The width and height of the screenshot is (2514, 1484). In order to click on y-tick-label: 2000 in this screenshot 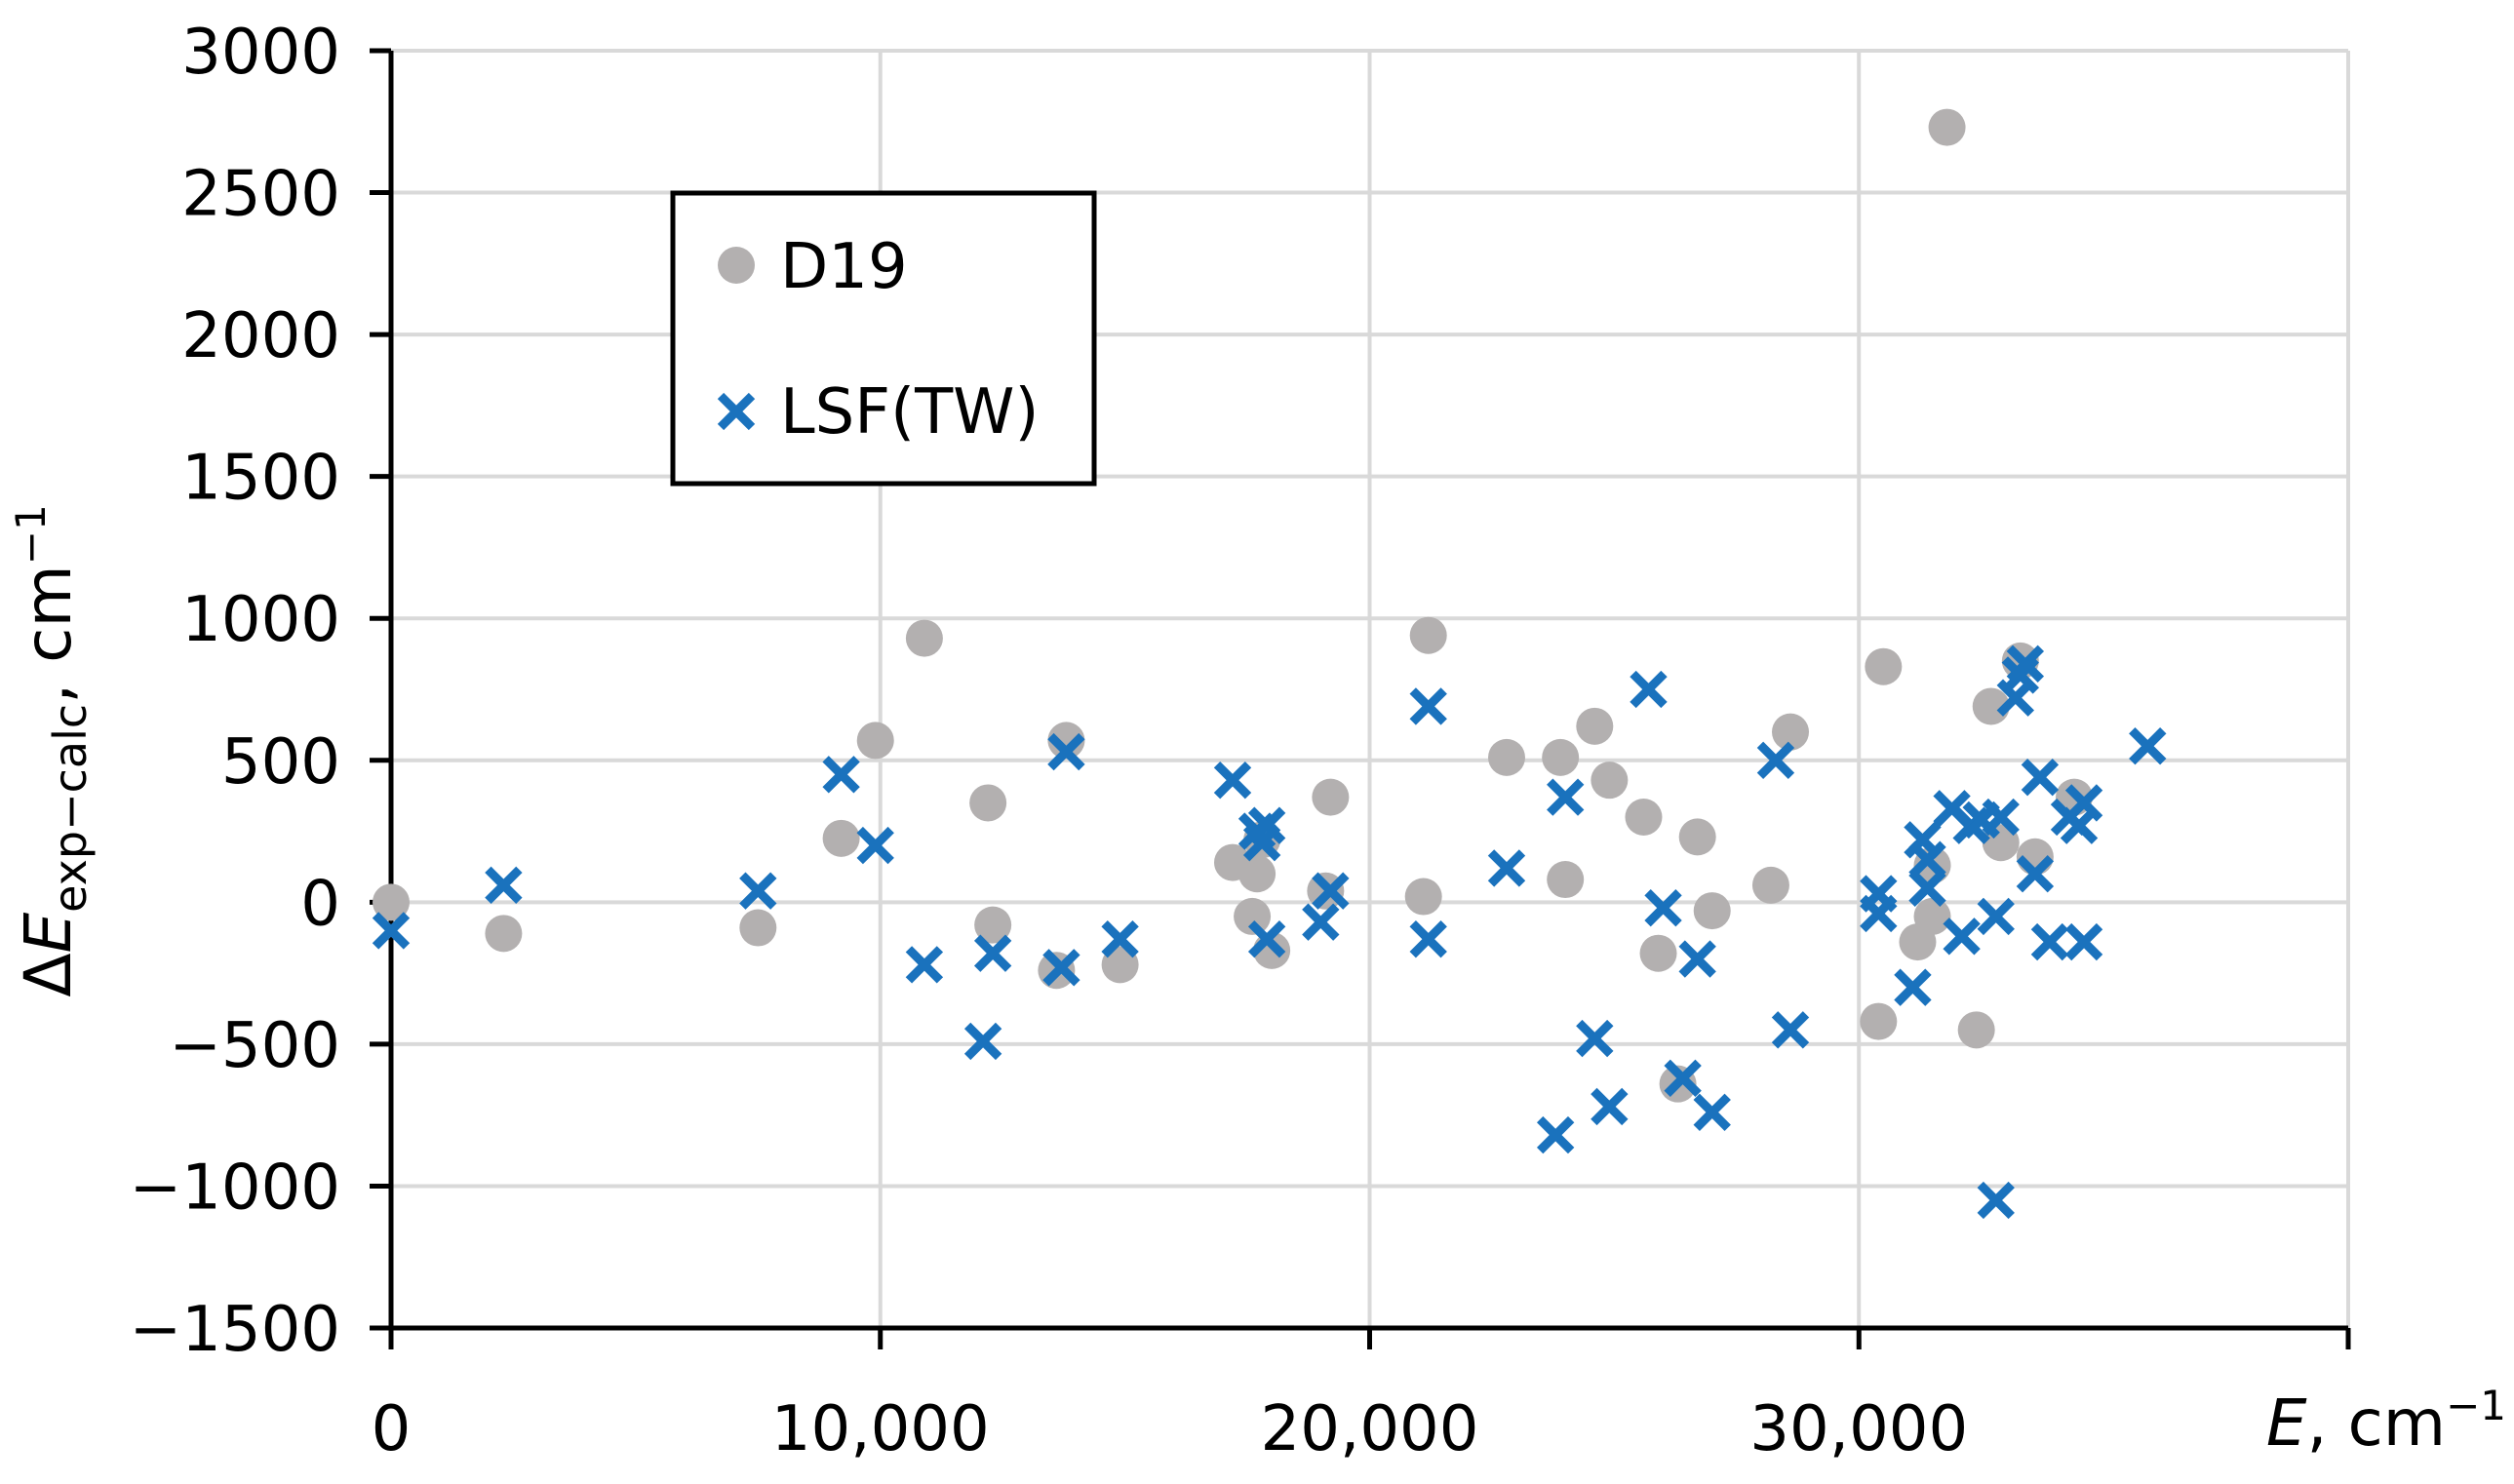, I will do `click(261, 336)`.